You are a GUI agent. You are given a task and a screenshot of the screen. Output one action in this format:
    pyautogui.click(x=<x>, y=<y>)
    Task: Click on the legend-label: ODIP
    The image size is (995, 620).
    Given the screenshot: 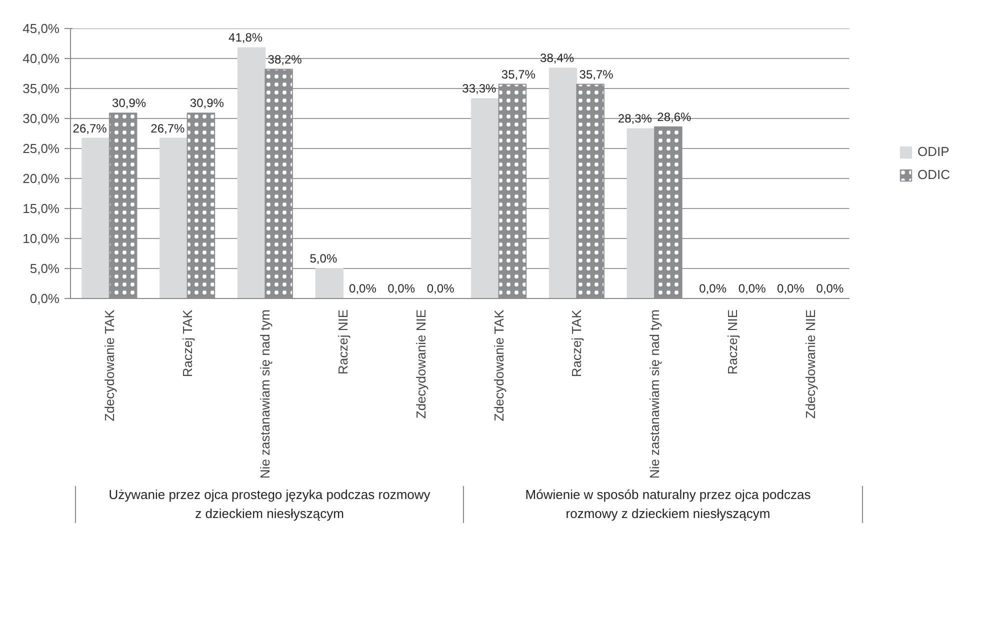 What is the action you would take?
    pyautogui.click(x=934, y=151)
    